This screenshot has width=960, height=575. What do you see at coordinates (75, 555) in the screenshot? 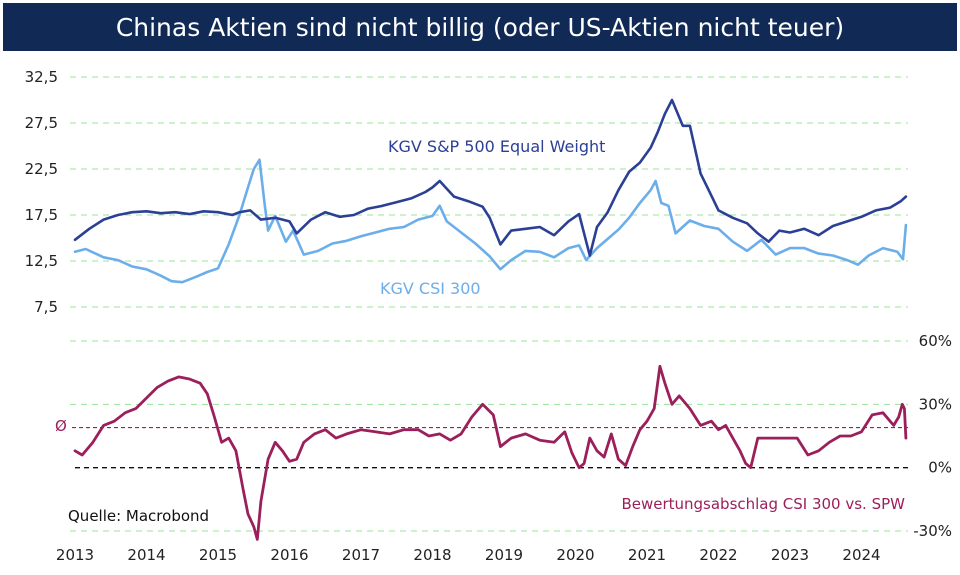
I see `x-tick-label: 2013` at bounding box center [75, 555].